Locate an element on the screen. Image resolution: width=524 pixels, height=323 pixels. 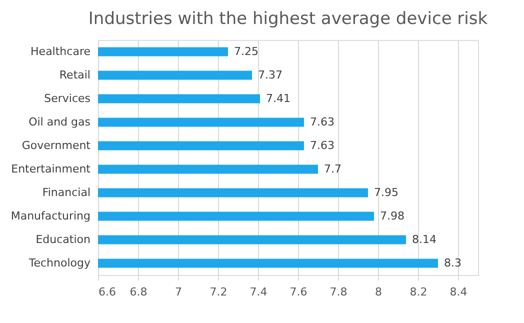
y-tick-label: Retail is located at coordinates (74, 75).